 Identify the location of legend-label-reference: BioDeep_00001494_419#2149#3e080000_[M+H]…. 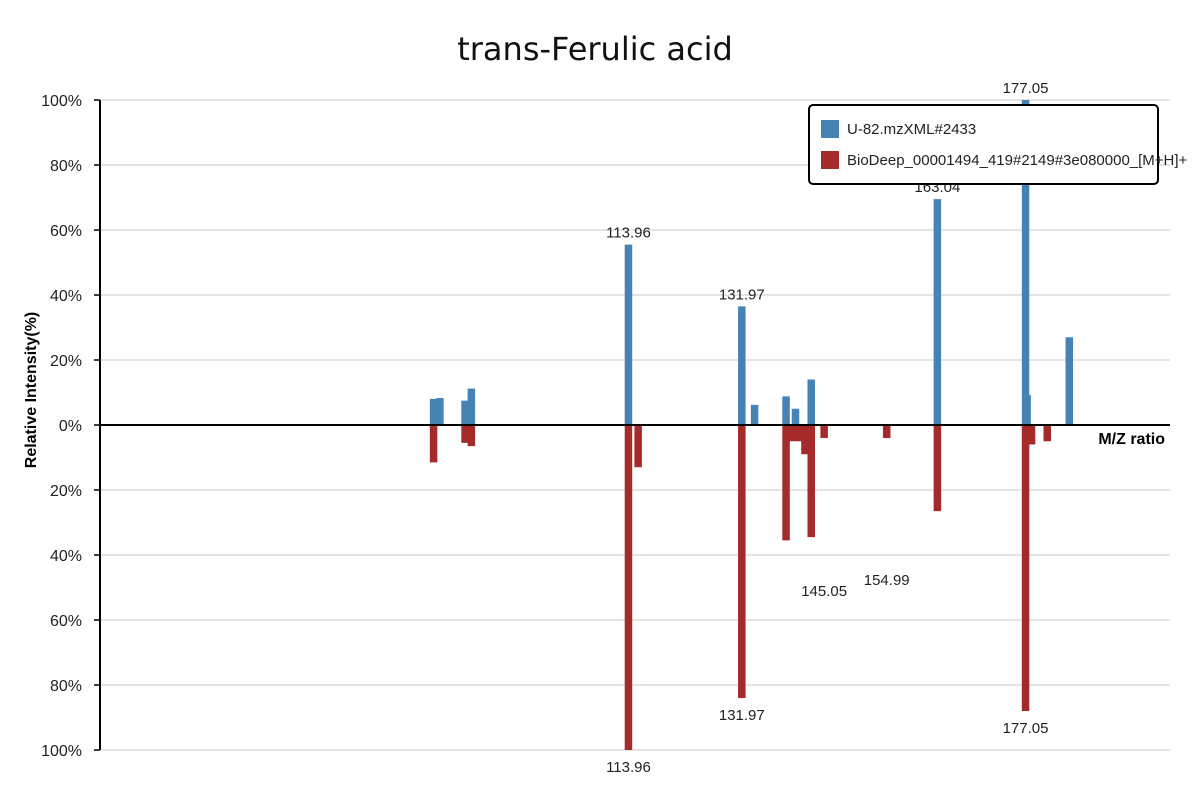
(1017, 160).